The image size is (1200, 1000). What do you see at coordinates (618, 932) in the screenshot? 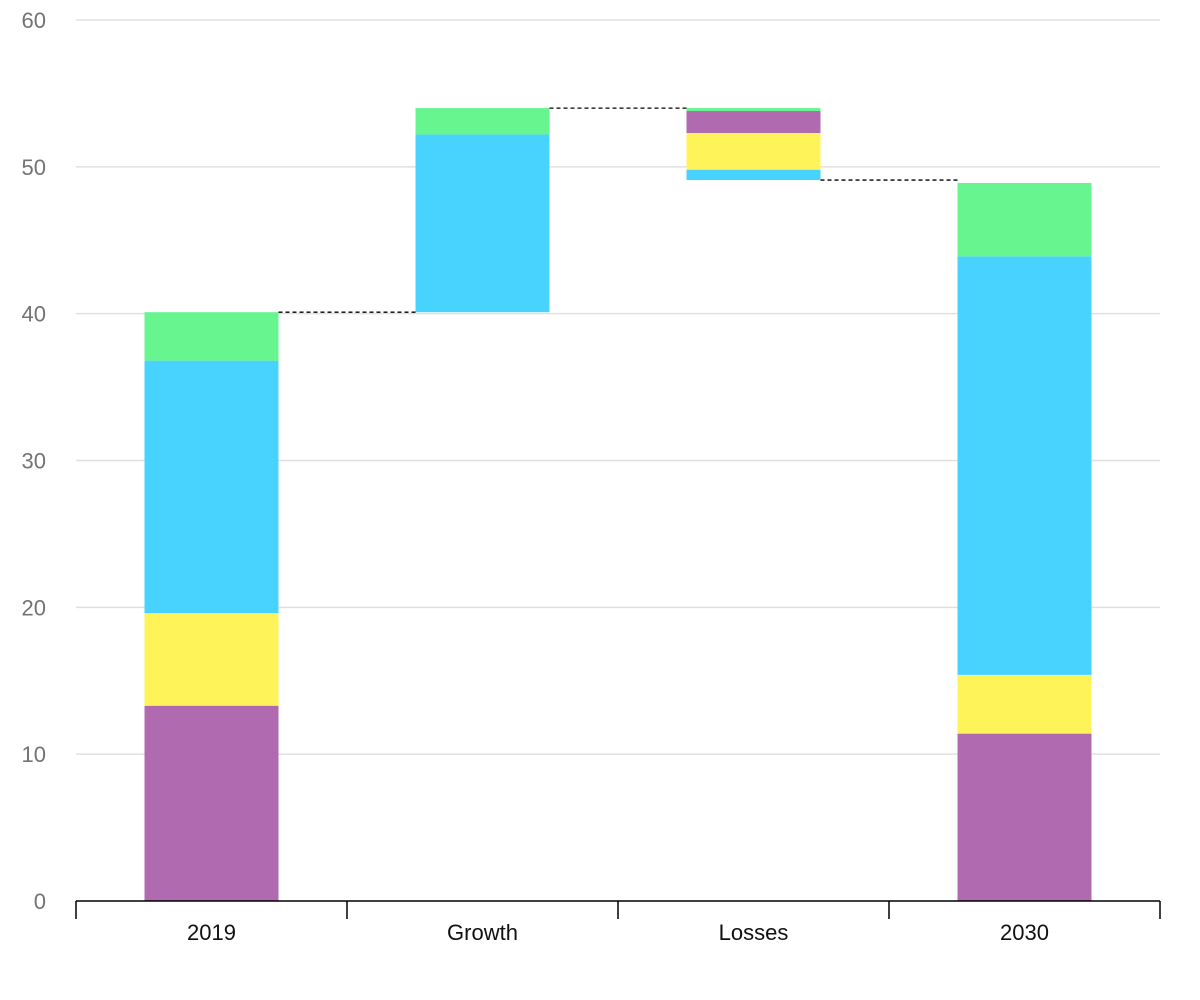
I see `x-axis-labels: 2019 Growth Losses 2030` at bounding box center [618, 932].